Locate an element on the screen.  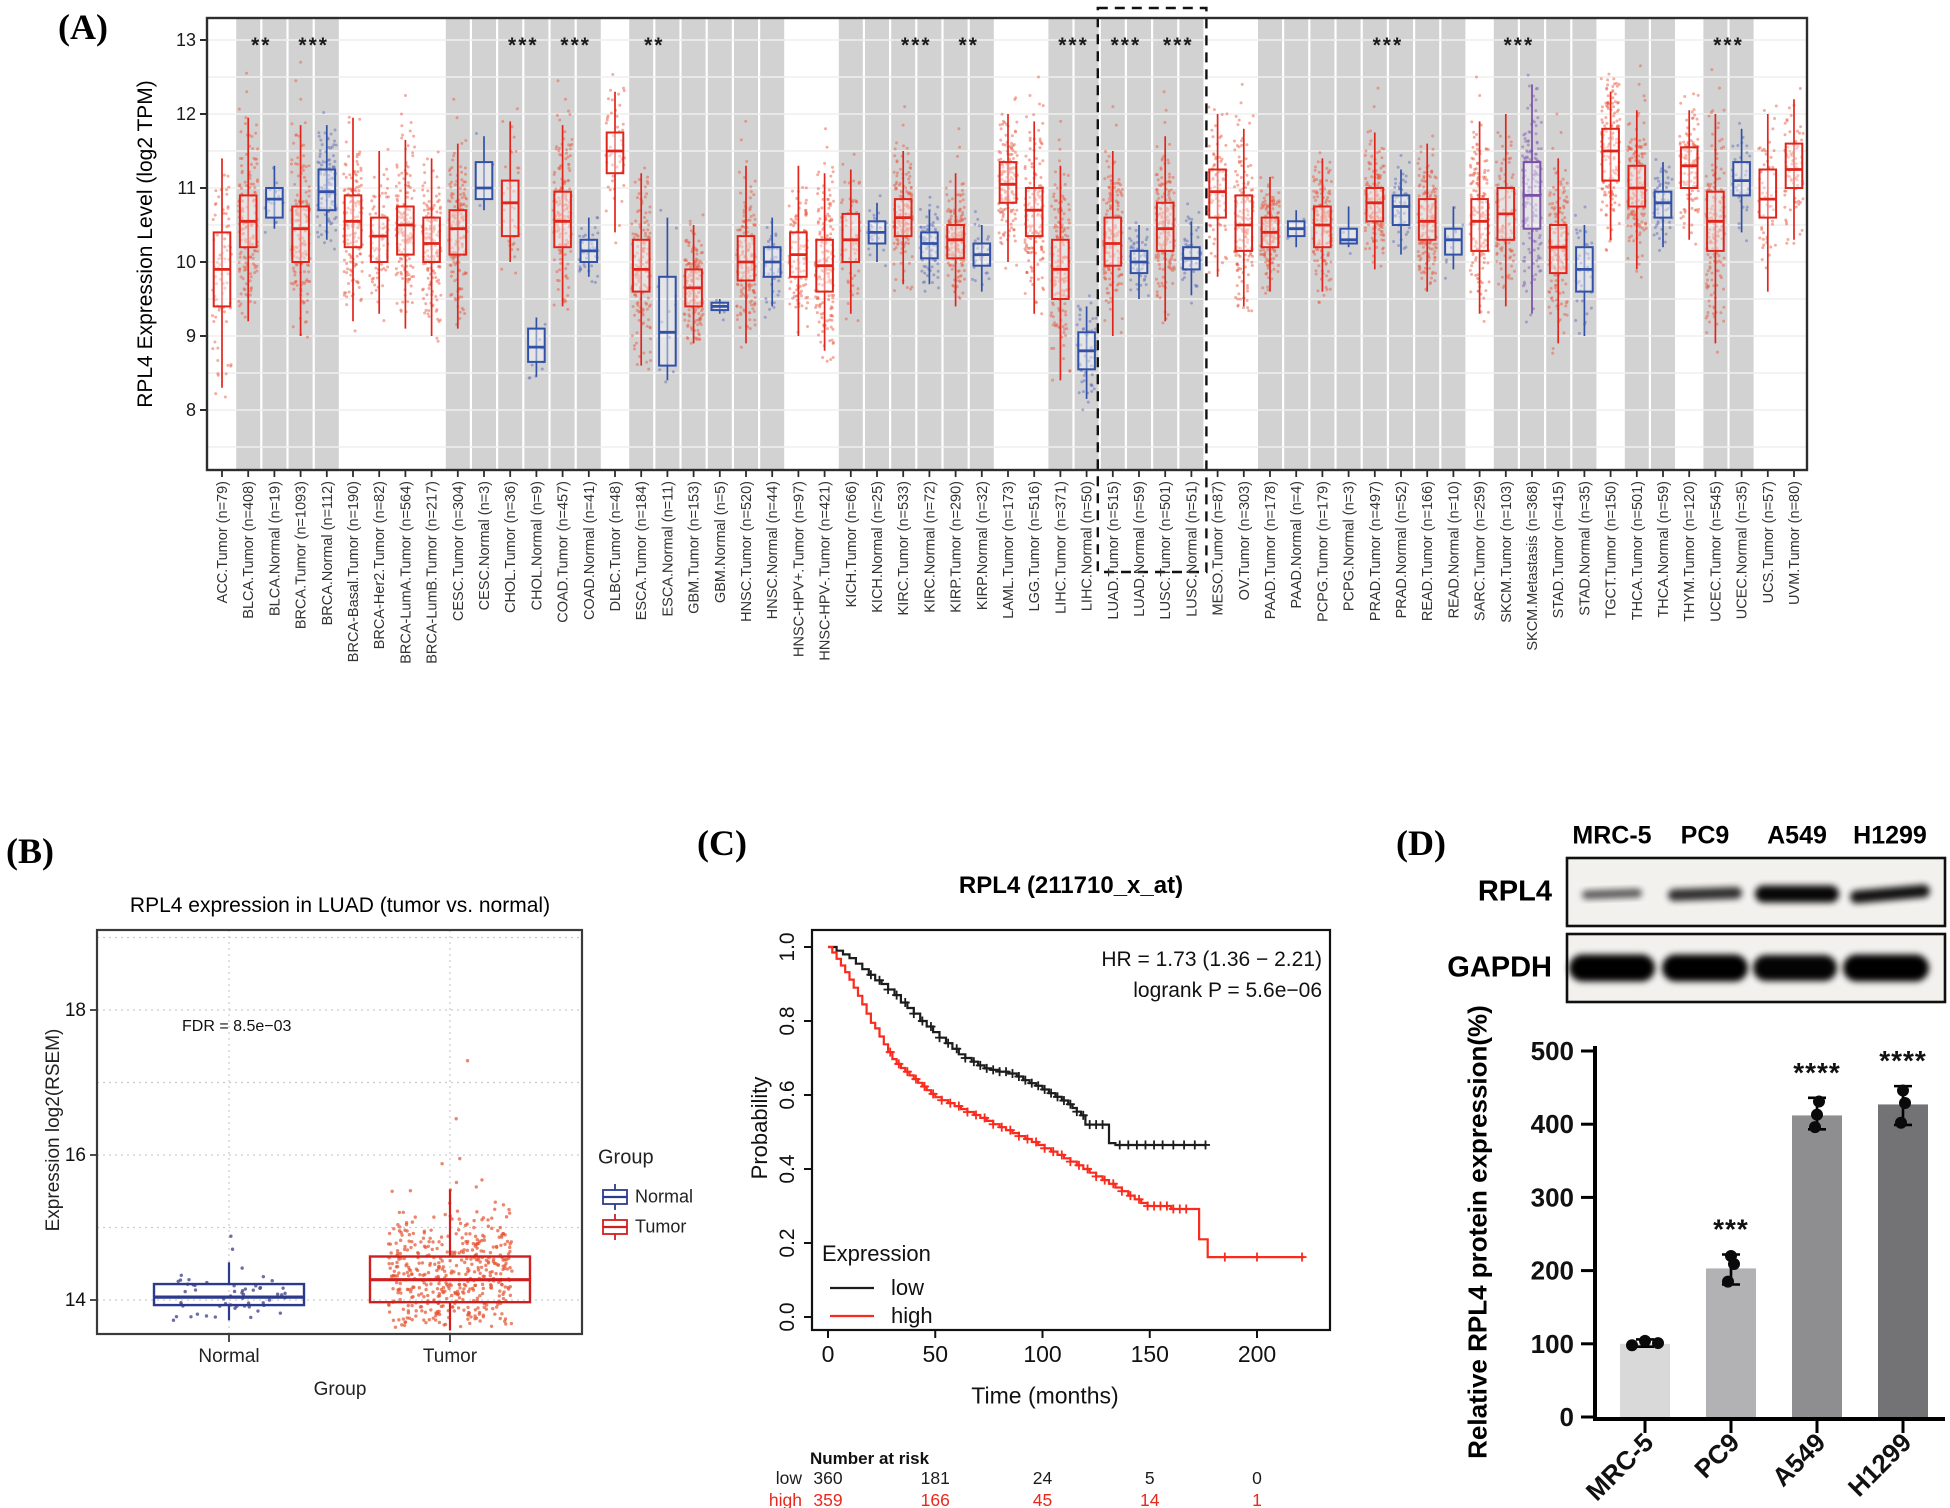
panel-d-cell-line-h1299: H1299 is located at coordinates (1890, 835).